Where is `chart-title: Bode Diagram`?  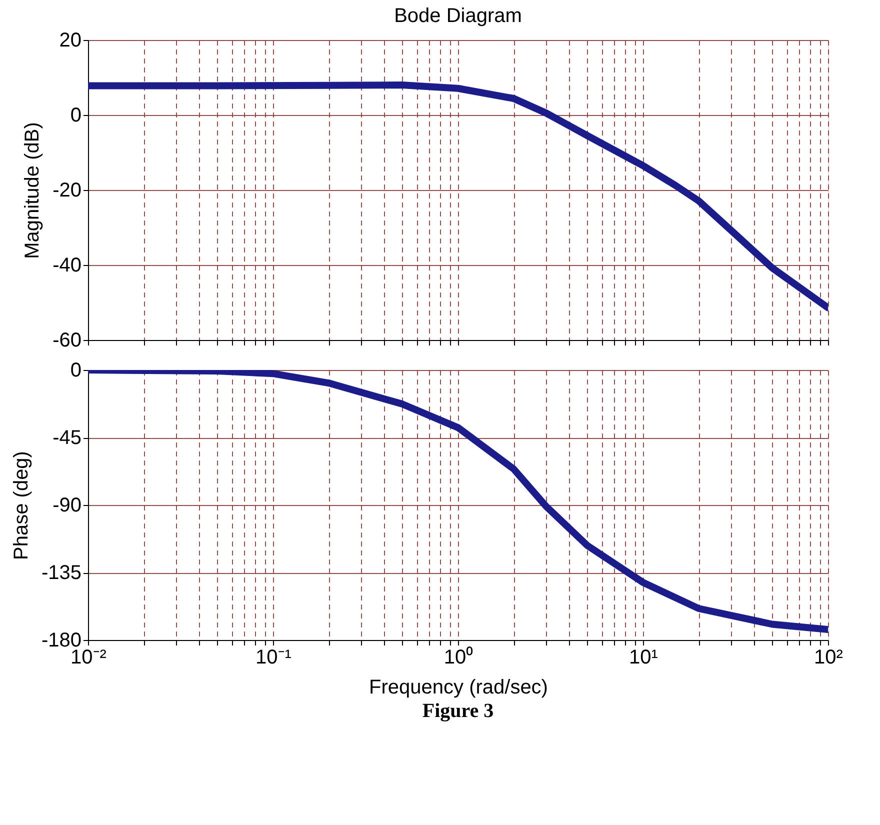
chart-title: Bode Diagram is located at coordinates (458, 16).